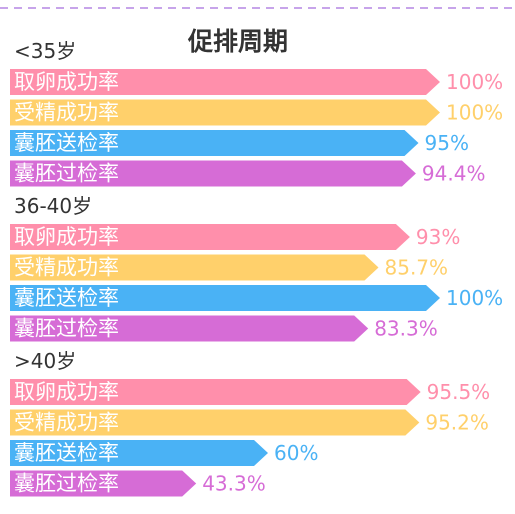 Image resolution: width=515 pixels, height=514 pixels. What do you see at coordinates (406, 329) in the screenshot?
I see `bar-value-label: 83.3%` at bounding box center [406, 329].